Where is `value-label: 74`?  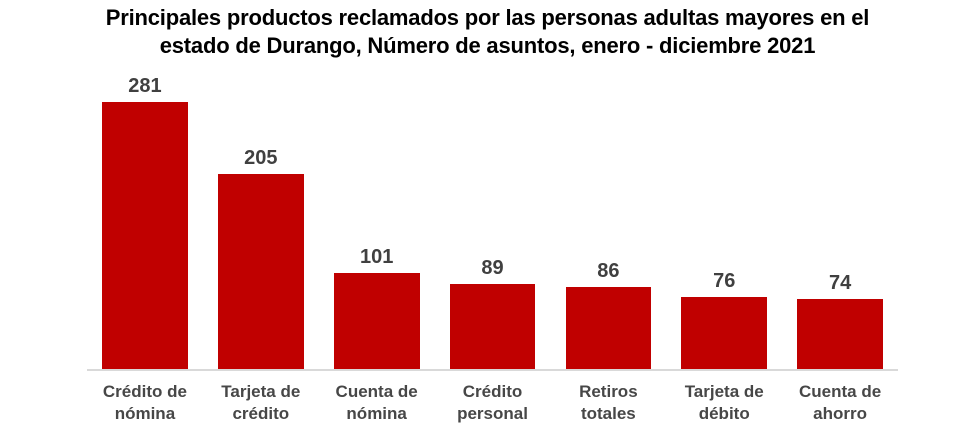 value-label: 74 is located at coordinates (840, 283).